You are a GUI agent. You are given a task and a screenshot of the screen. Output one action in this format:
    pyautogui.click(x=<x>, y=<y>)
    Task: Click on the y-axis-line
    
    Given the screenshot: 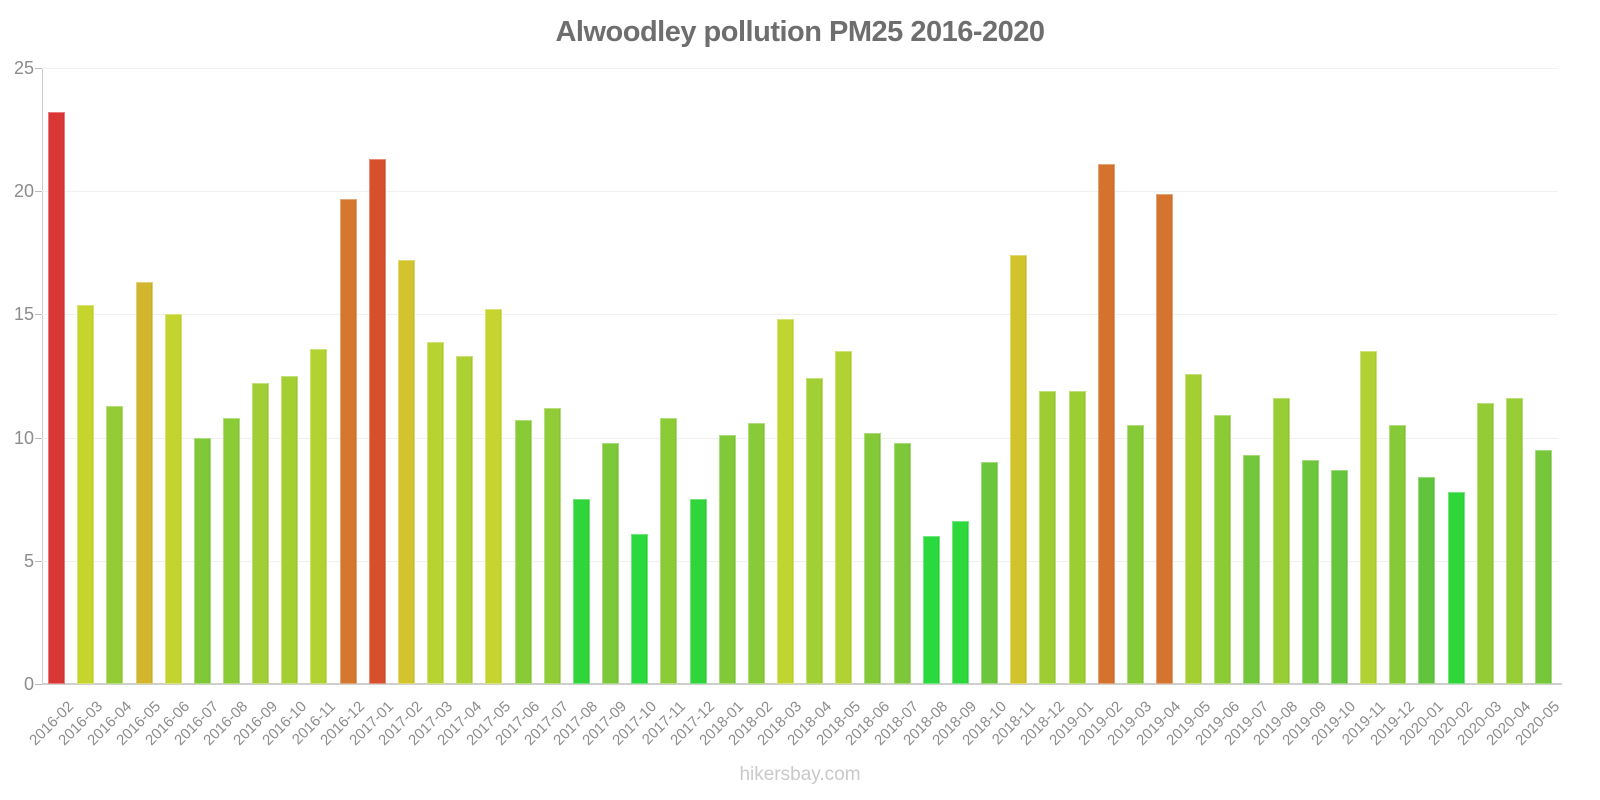 What is the action you would take?
    pyautogui.click(x=42, y=376)
    